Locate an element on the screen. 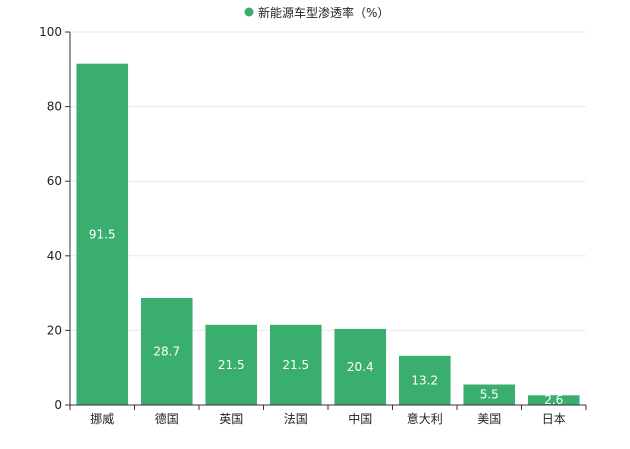 Image resolution: width=630 pixels, height=449 pixels. y-tick-label: 100 is located at coordinates (50, 32).